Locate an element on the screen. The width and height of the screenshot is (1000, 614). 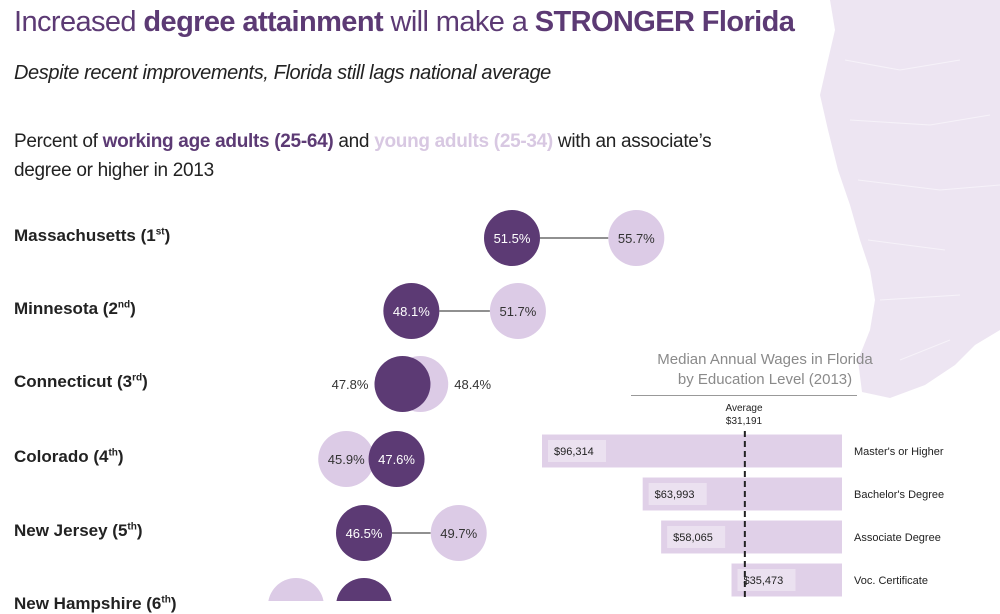
title-emphasis: degree attainment is located at coordinates (263, 22).